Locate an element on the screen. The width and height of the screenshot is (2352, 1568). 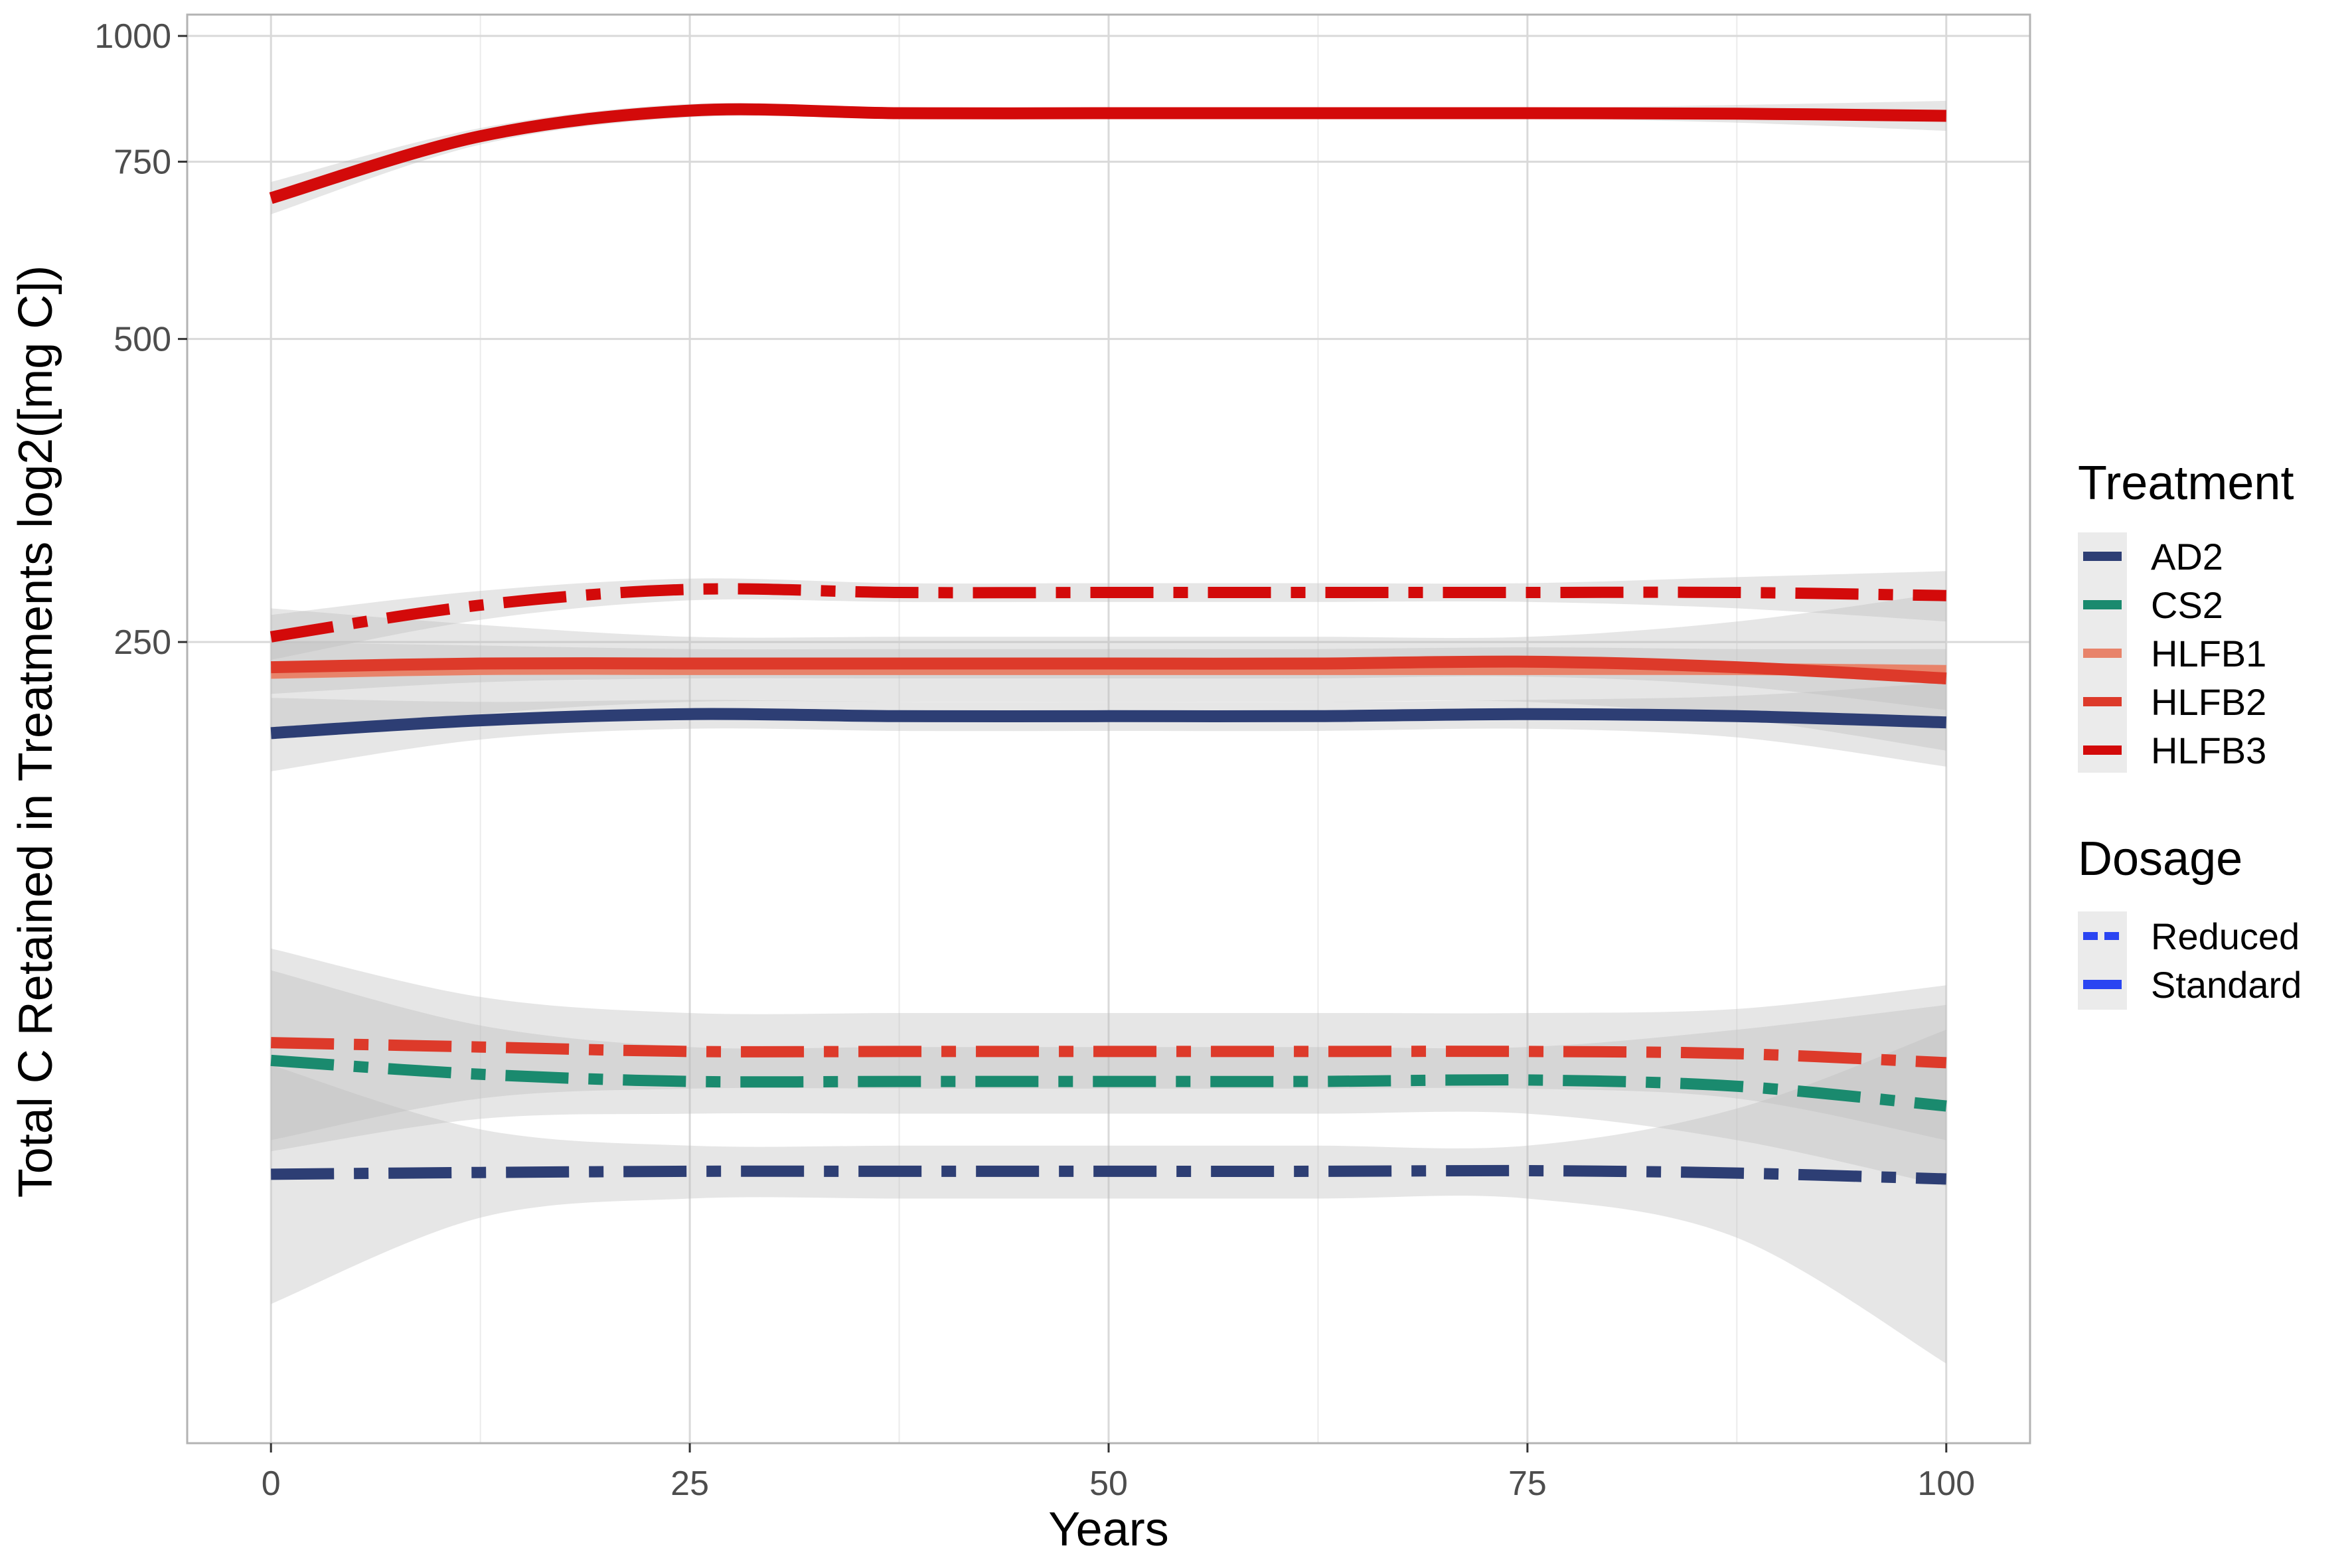
line-cs2-reduced is located at coordinates (1109, 1083).